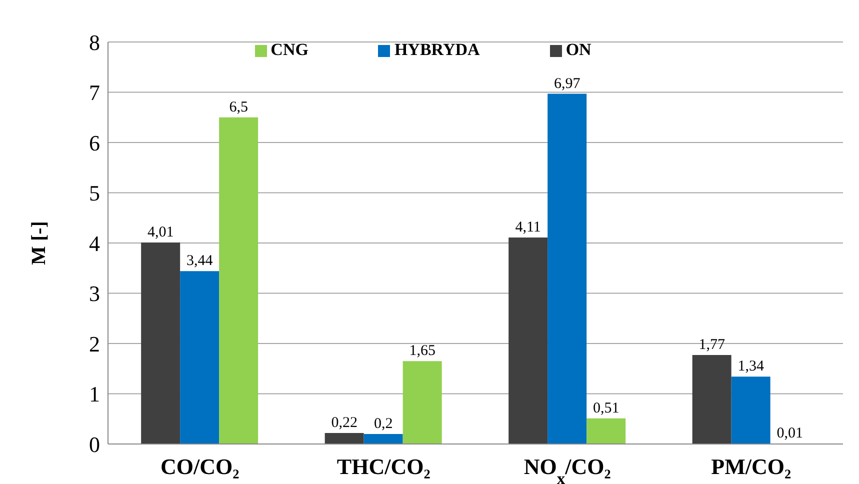 The height and width of the screenshot is (484, 859). What do you see at coordinates (94, 243) in the screenshot?
I see `y-tick-label: 4` at bounding box center [94, 243].